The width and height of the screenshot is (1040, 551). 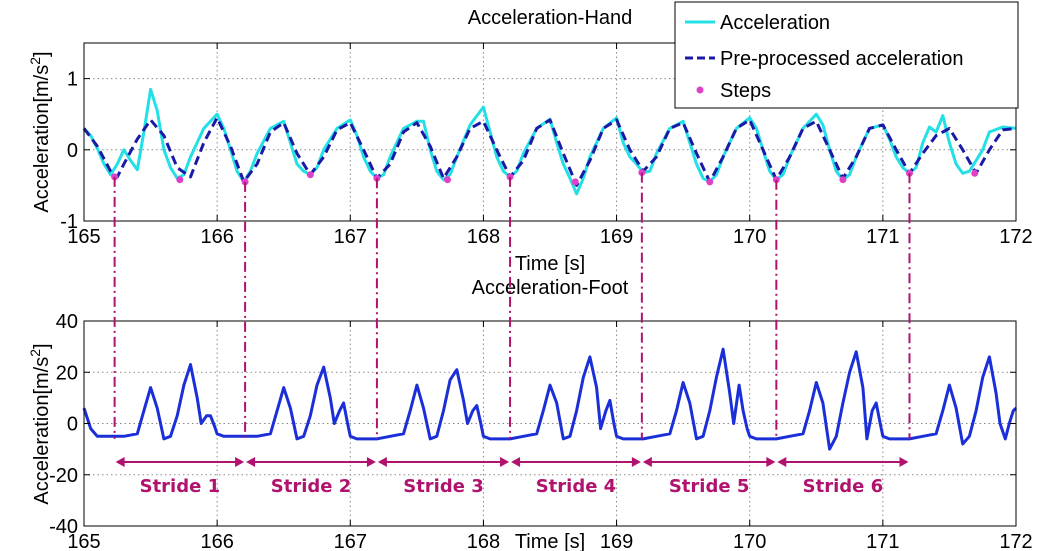 I want to click on foot-chart-title: Acceleration-Foot, so click(x=550, y=288).